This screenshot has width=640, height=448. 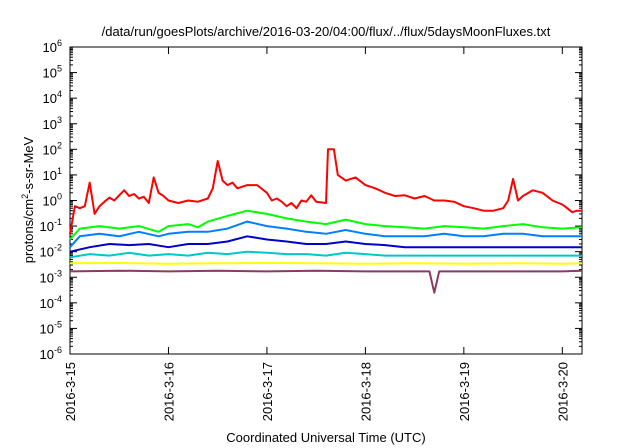 I want to click on y-axis-label: protons/cm2-s-sr-MeV, so click(x=28, y=199).